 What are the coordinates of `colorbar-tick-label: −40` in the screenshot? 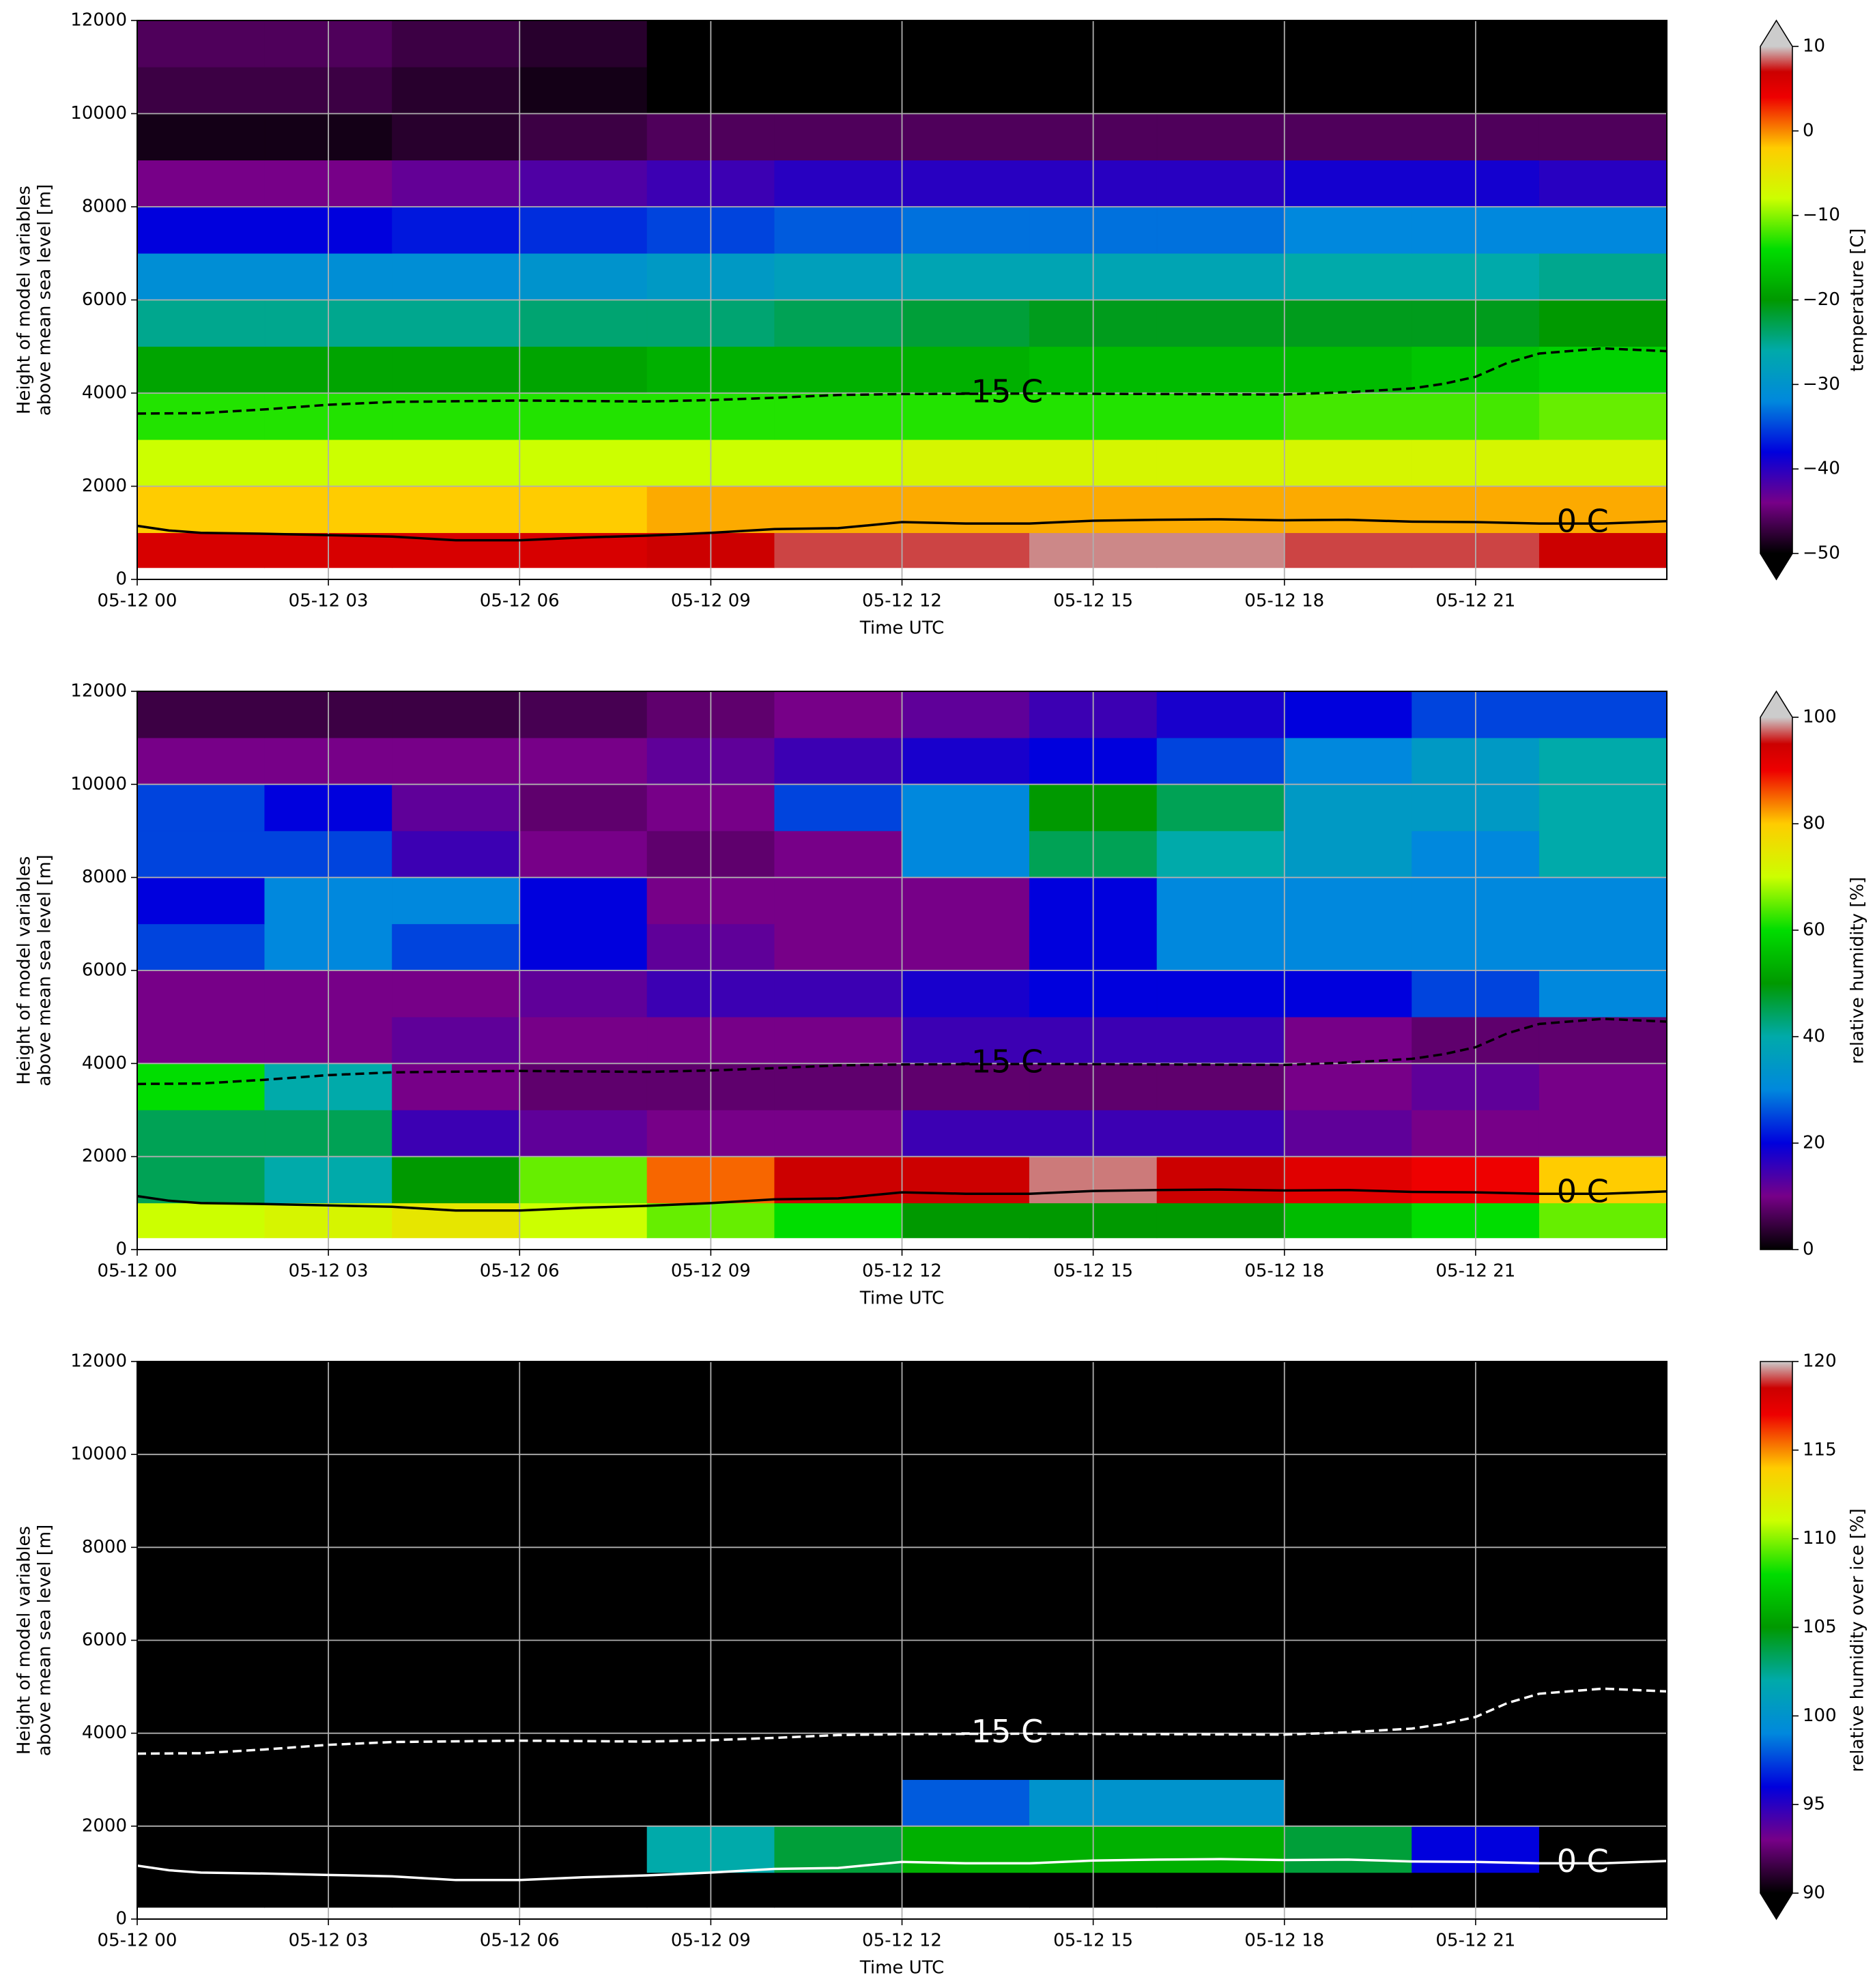 It's located at (1821, 469).